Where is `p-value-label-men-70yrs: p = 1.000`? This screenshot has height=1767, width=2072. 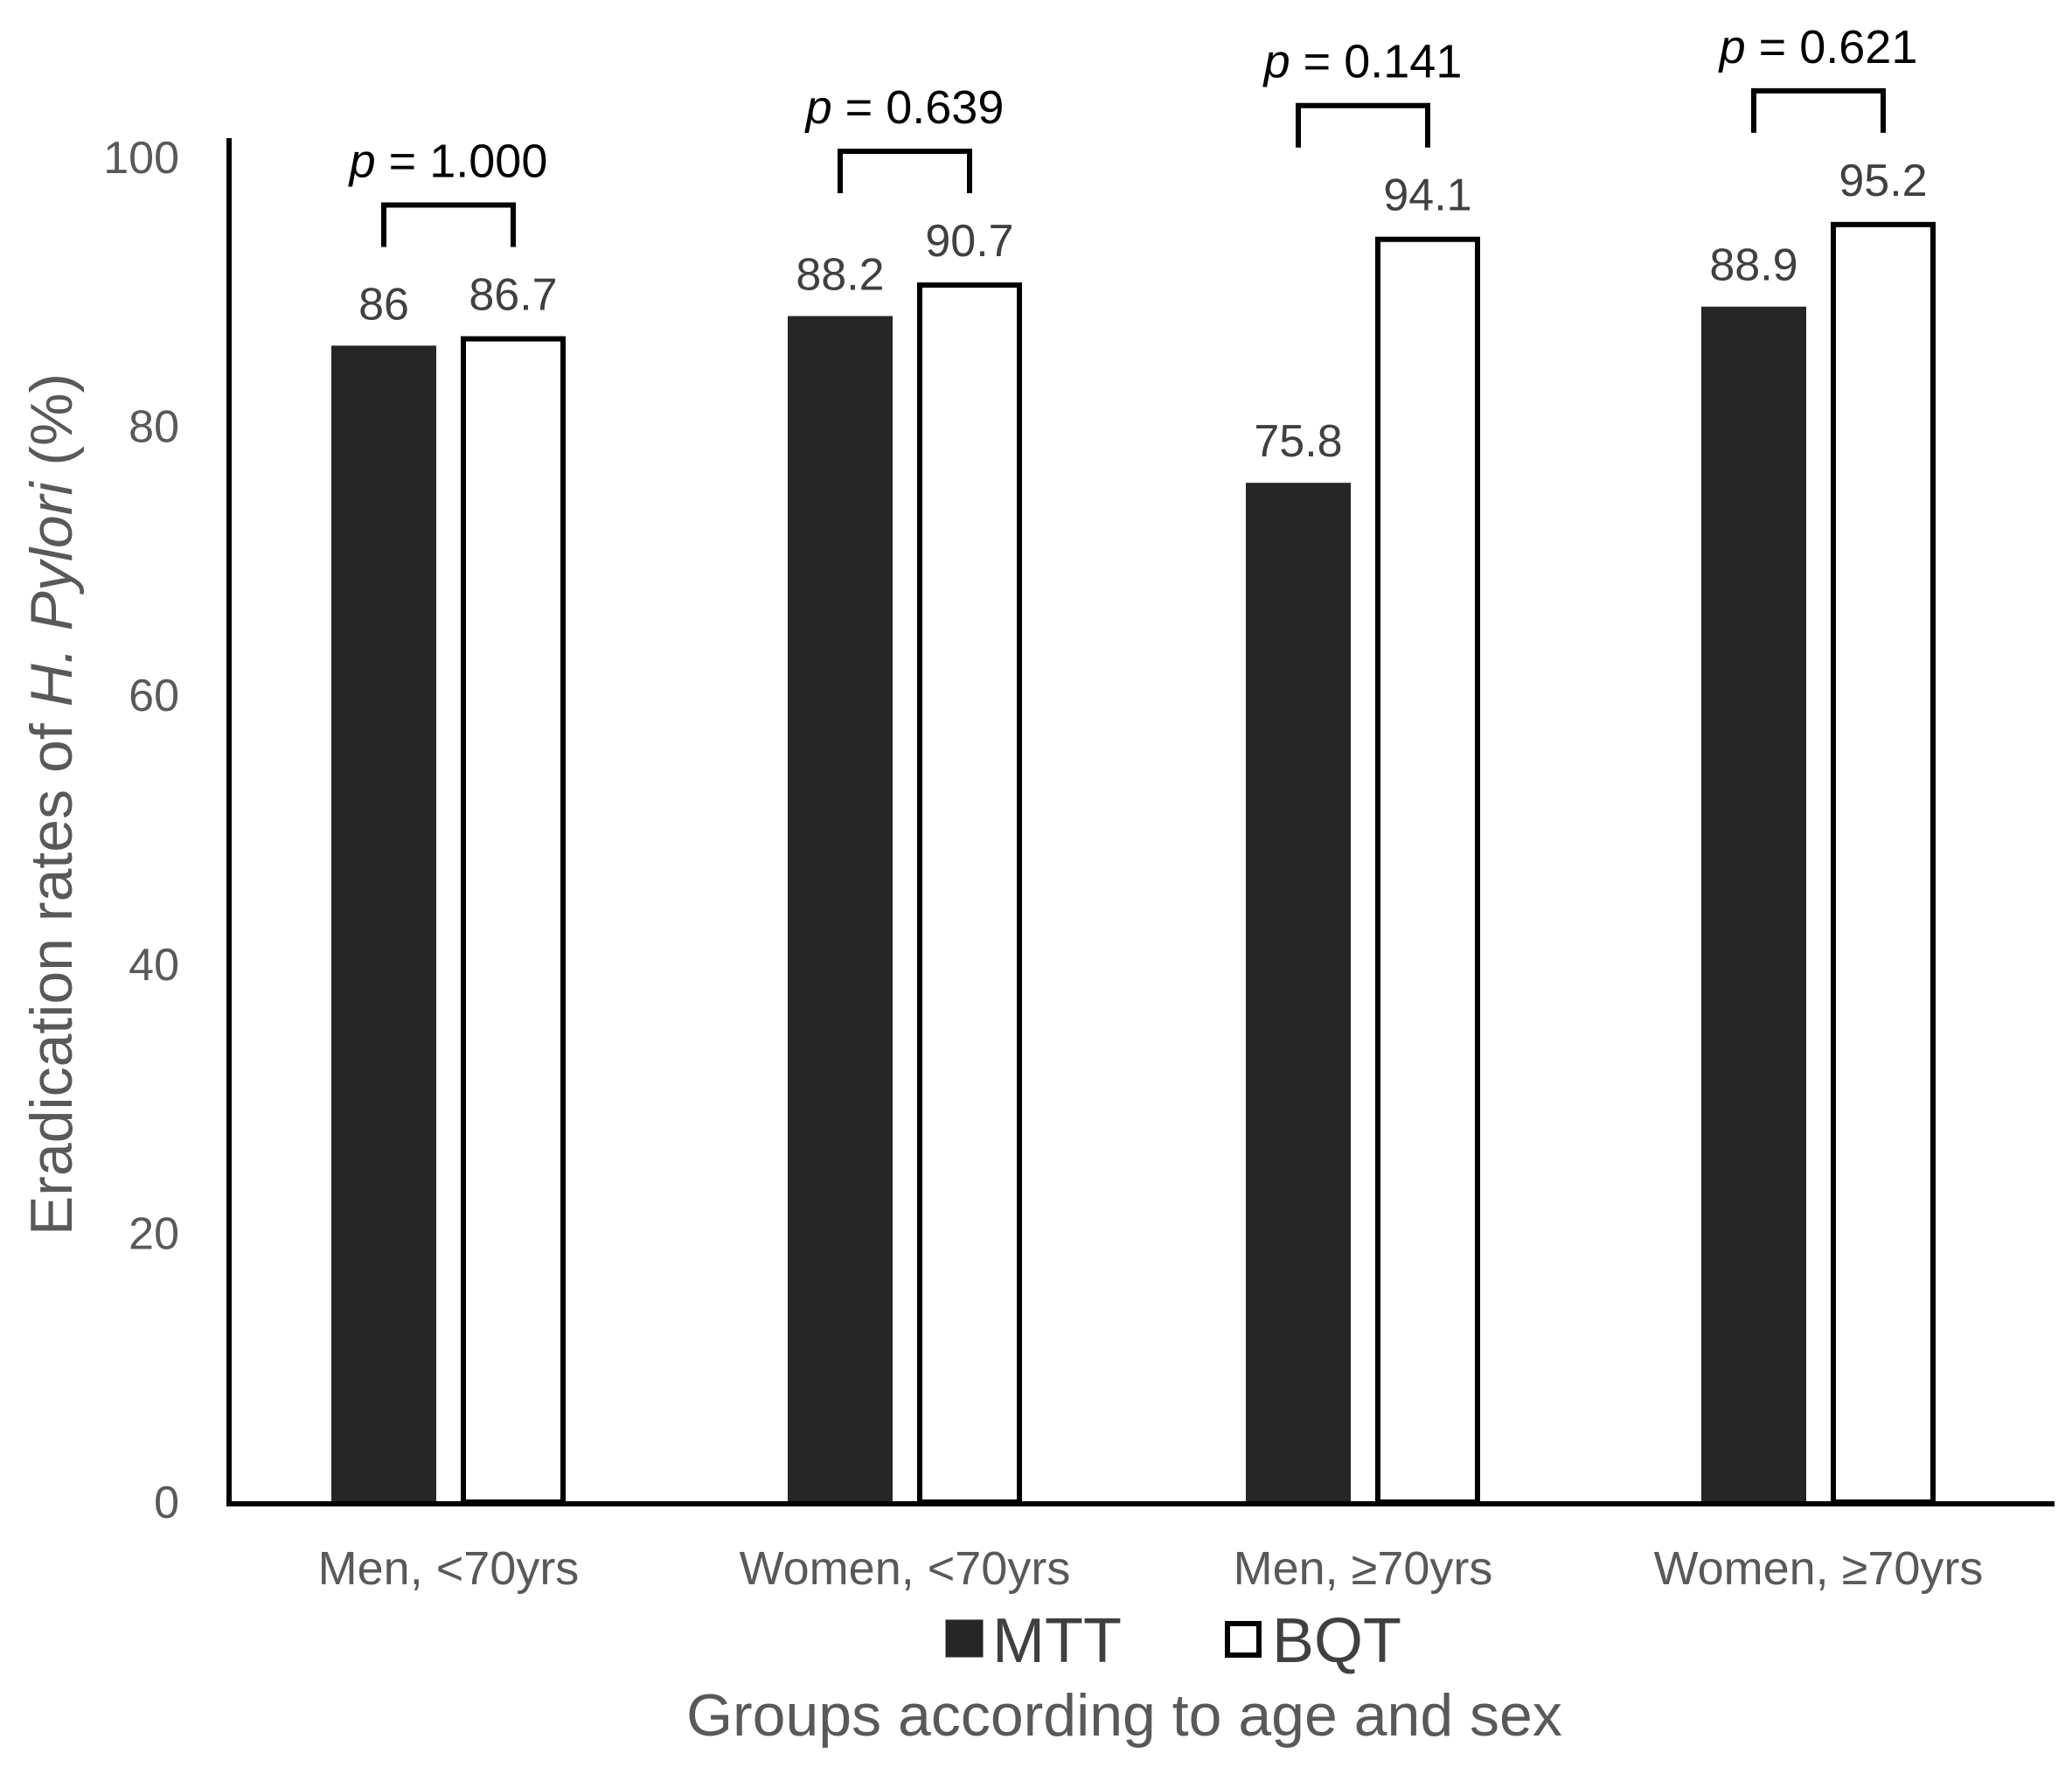
p-value-label-men-70yrs: p = 1.000 is located at coordinates (448, 162).